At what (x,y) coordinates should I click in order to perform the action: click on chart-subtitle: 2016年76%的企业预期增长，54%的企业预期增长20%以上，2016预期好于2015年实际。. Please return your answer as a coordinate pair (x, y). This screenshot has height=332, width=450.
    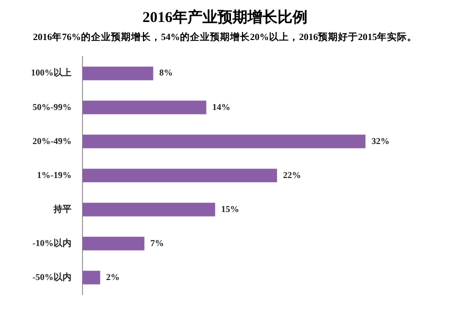
    Looking at the image, I should click on (225, 37).